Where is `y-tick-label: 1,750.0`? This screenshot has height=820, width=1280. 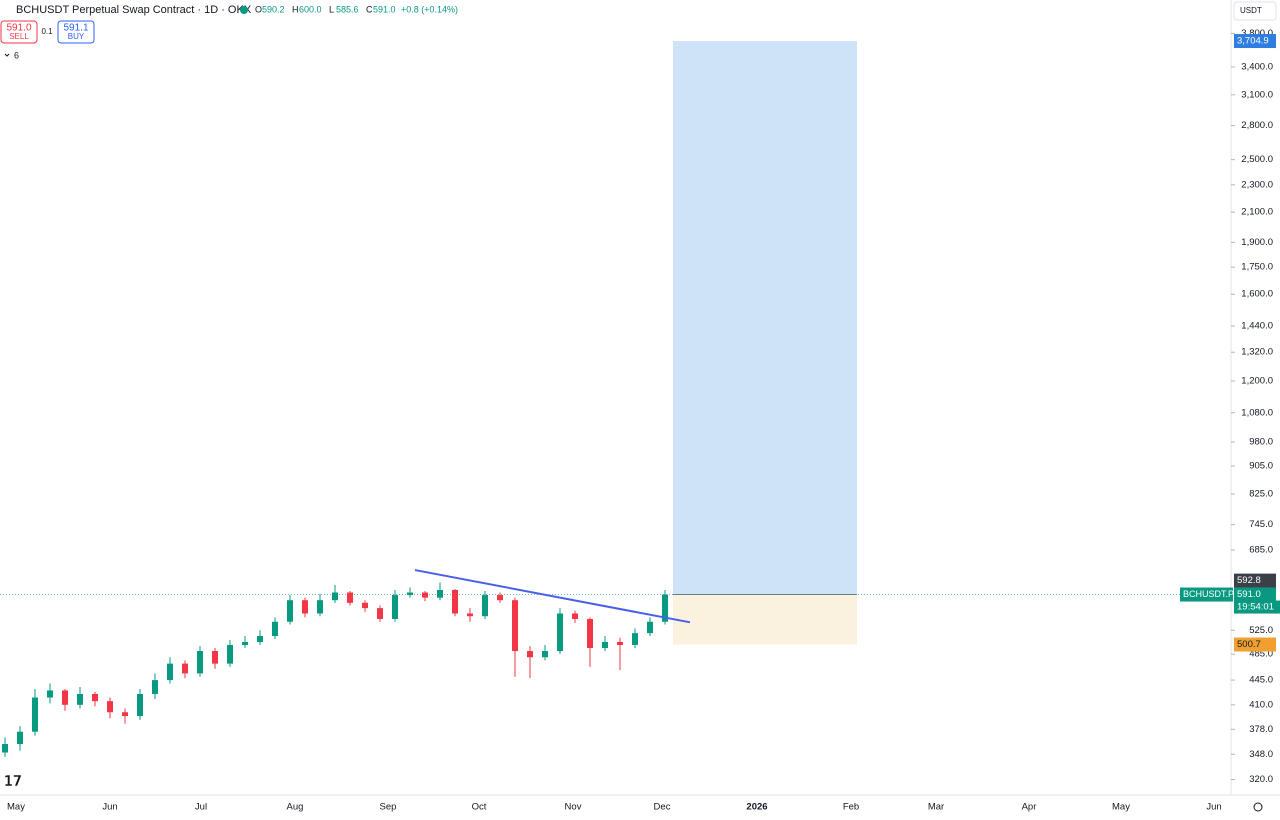
y-tick-label: 1,750.0 is located at coordinates (1257, 267).